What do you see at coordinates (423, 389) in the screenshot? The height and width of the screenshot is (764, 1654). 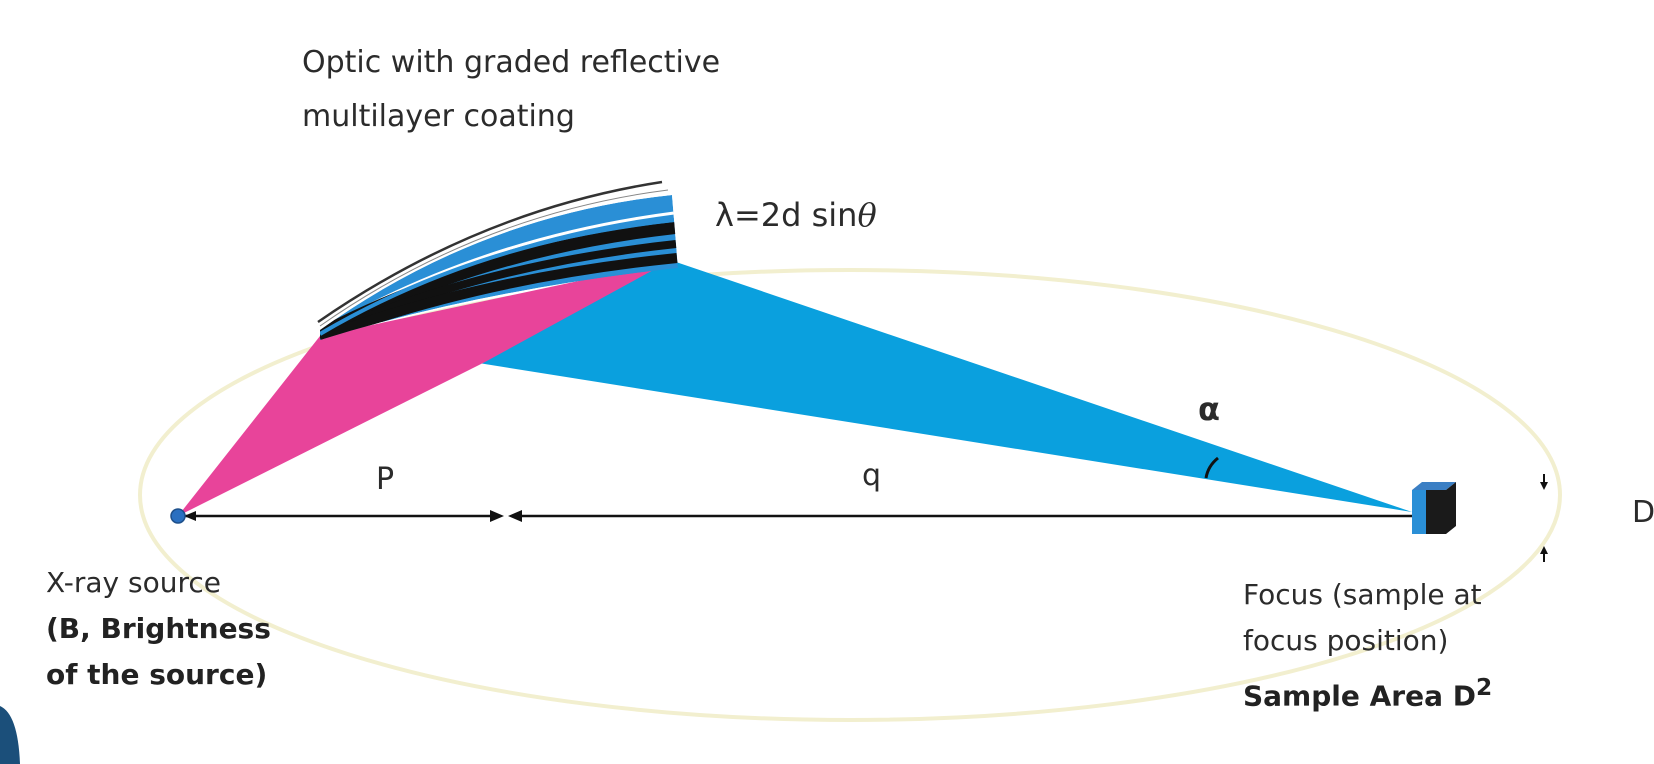 I see `incident-beam` at bounding box center [423, 389].